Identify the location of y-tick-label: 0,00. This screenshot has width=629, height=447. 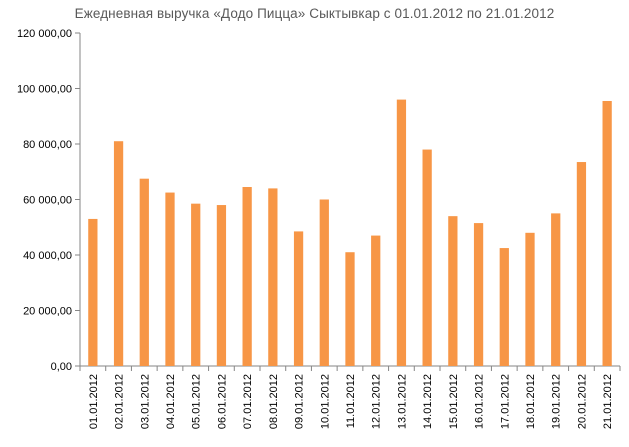
(61, 367).